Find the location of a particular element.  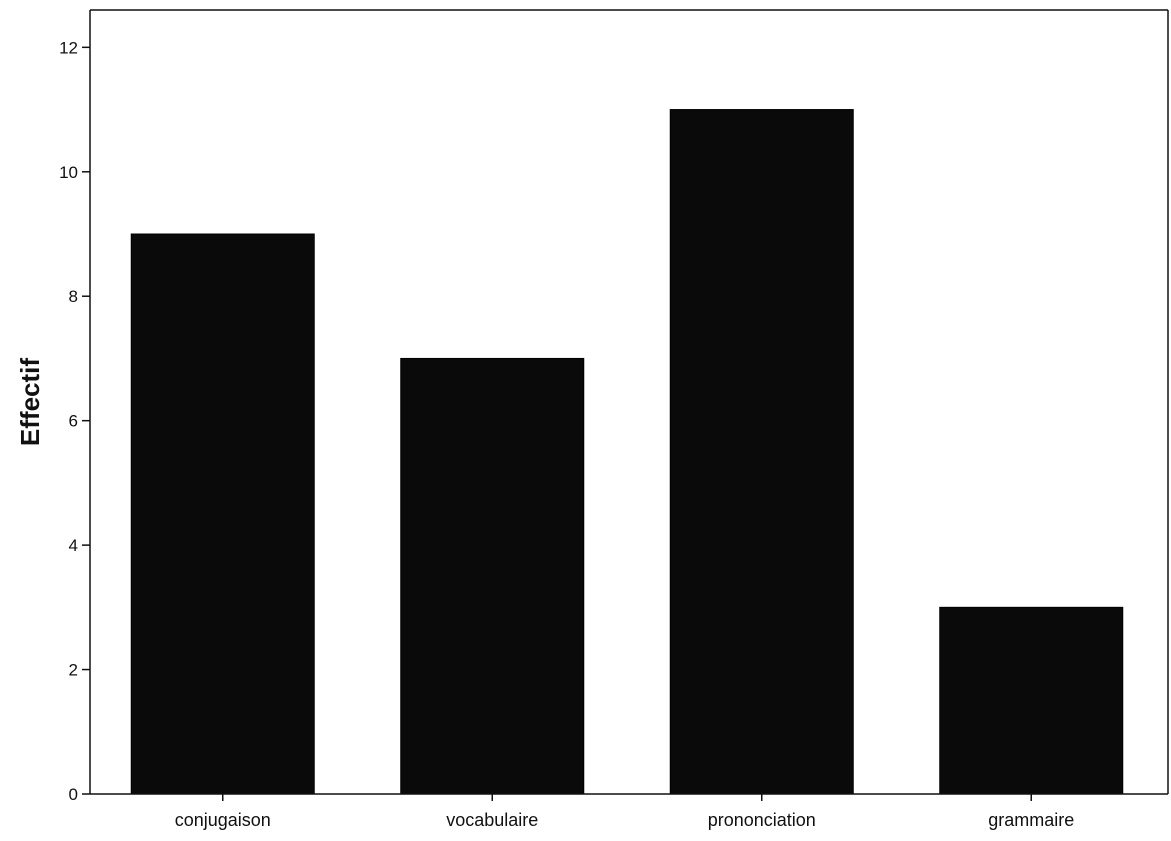

x-category-label: vocabulaire is located at coordinates (492, 820).